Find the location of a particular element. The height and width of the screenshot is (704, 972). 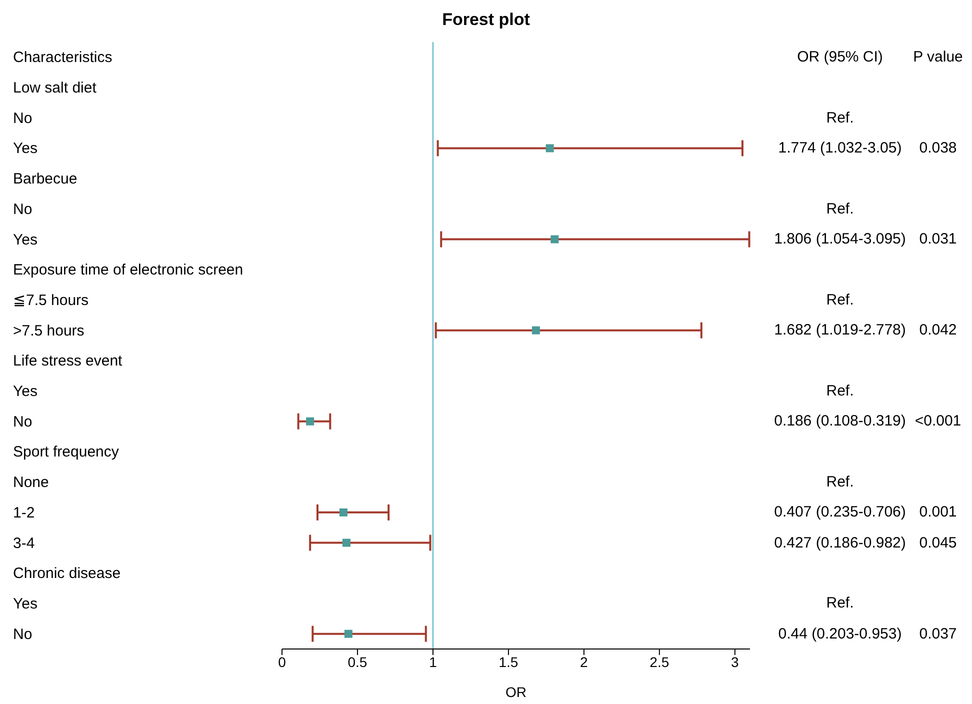

x-tick-label: 1.5 is located at coordinates (508, 662).